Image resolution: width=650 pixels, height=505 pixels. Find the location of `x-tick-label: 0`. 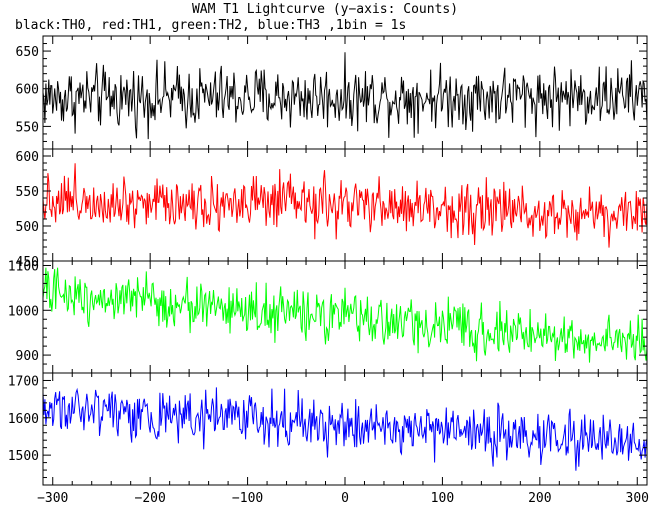

x-tick-label: 0 is located at coordinates (345, 498).